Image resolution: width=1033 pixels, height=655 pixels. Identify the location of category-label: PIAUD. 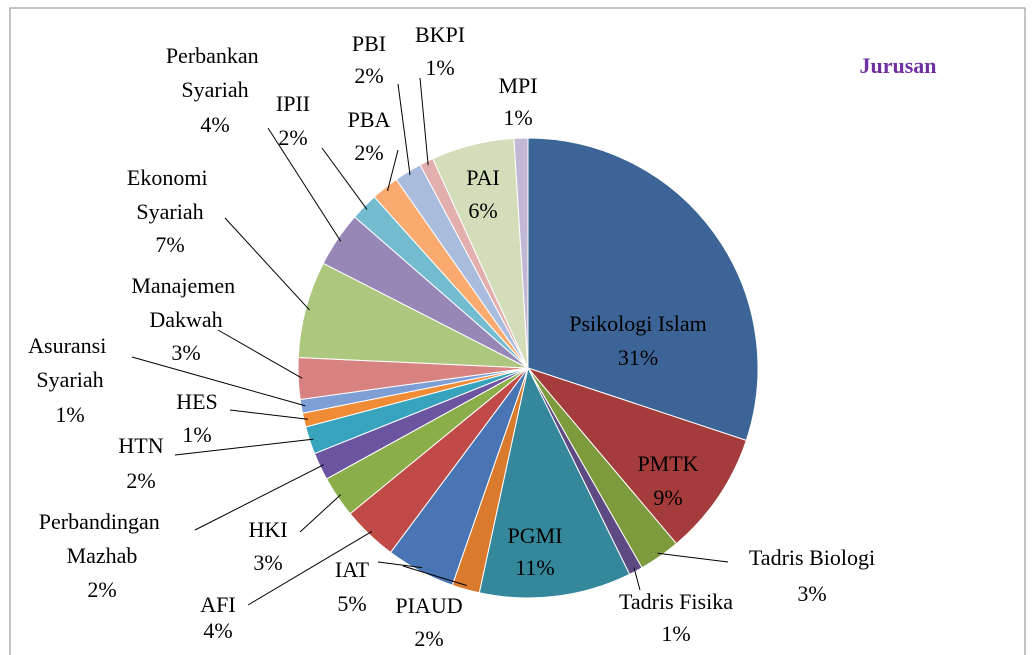
(428, 605).